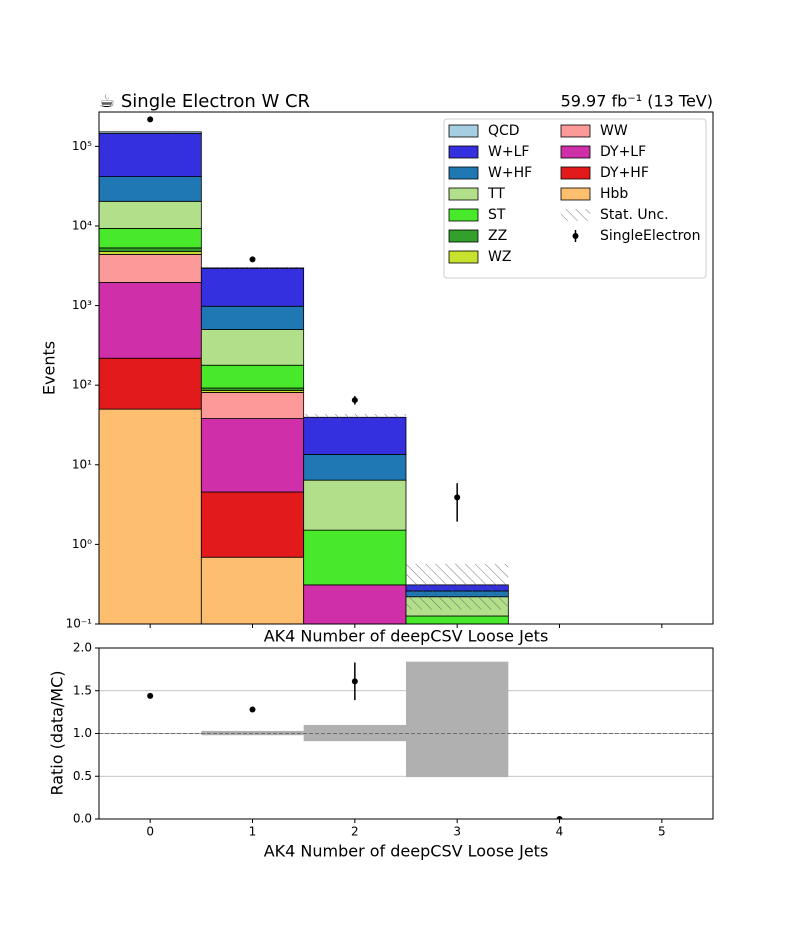 The height and width of the screenshot is (940, 792). What do you see at coordinates (355, 832) in the screenshot?
I see `x-tick-label: 2` at bounding box center [355, 832].